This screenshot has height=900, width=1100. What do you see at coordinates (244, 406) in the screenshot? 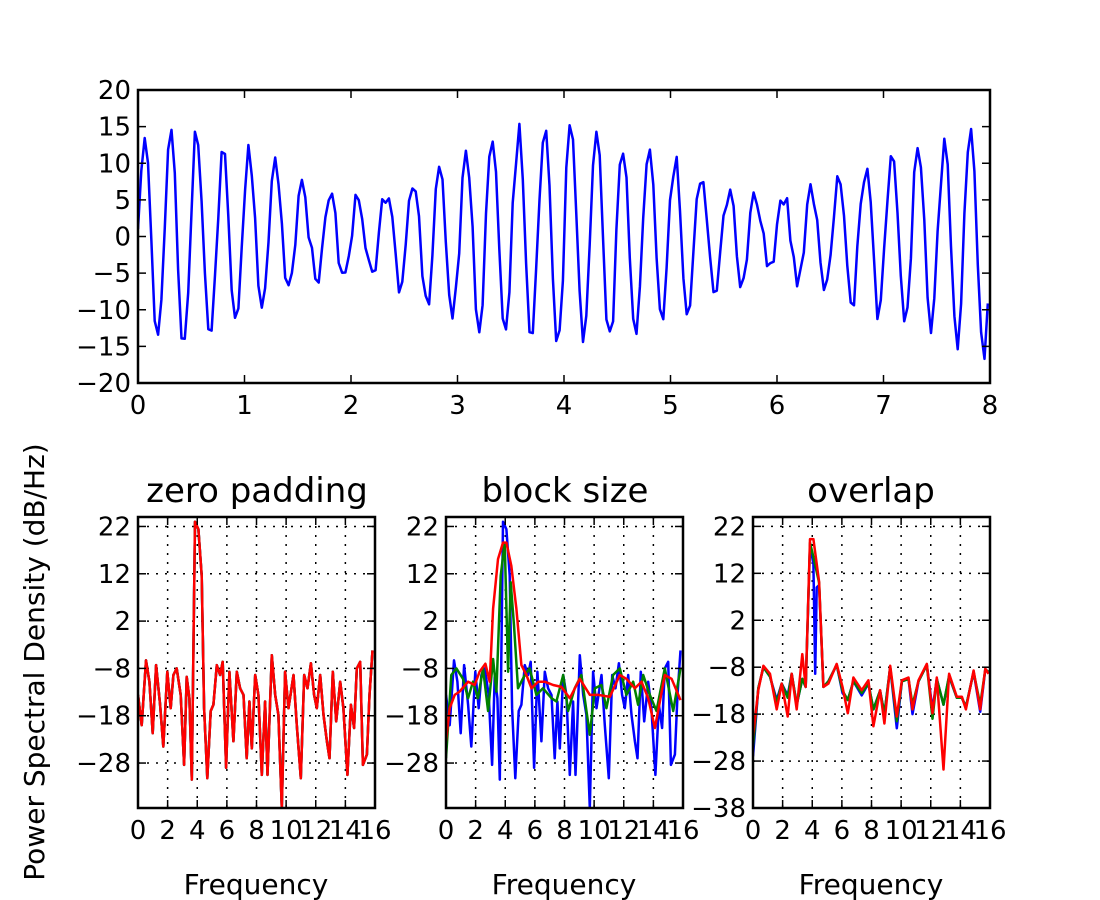
I see `x-tick-label: 1` at bounding box center [244, 406].